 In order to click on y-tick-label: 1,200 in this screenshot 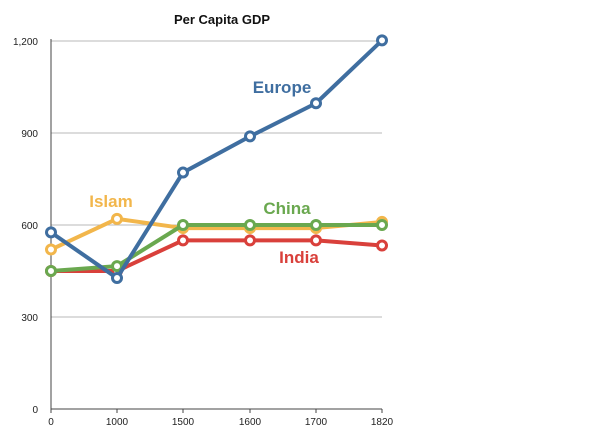, I will do `click(25, 42)`.